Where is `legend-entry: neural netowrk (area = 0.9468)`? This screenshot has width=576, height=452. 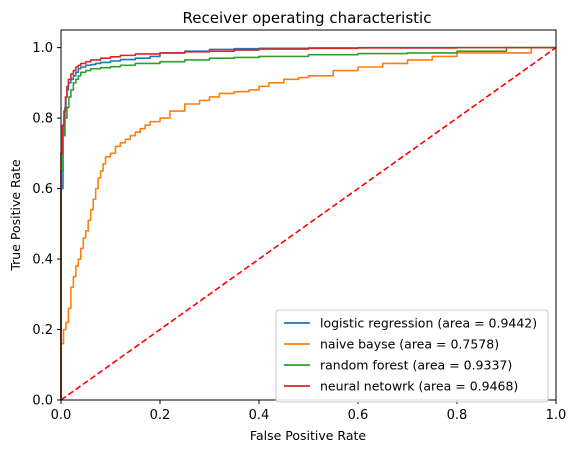 legend-entry: neural netowrk (area = 0.9468) is located at coordinates (419, 386).